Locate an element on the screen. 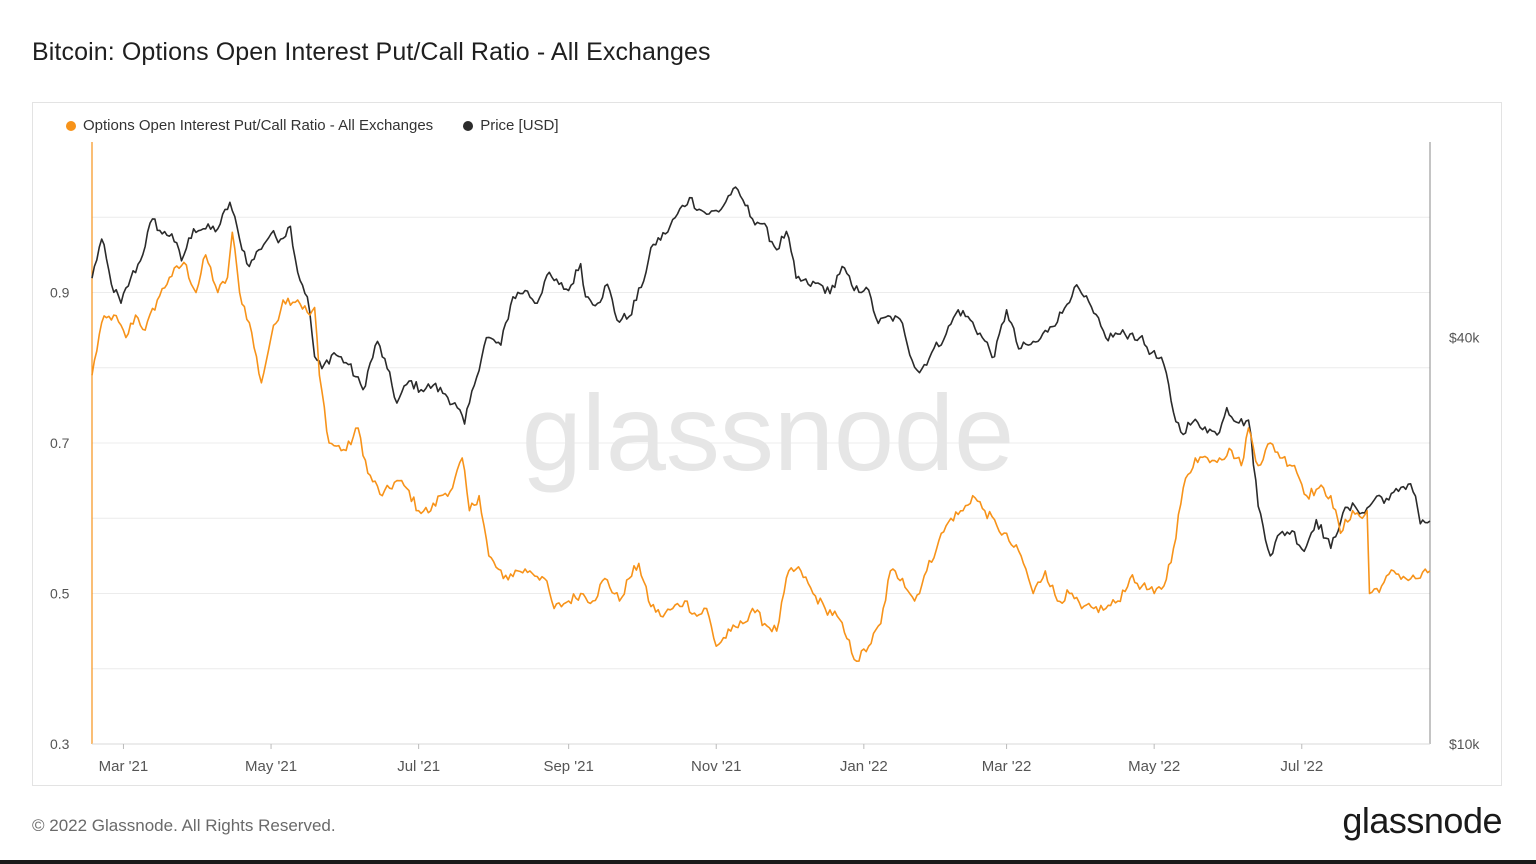 Image resolution: width=1536 pixels, height=864 pixels. watermark: glassnode is located at coordinates (768, 432).